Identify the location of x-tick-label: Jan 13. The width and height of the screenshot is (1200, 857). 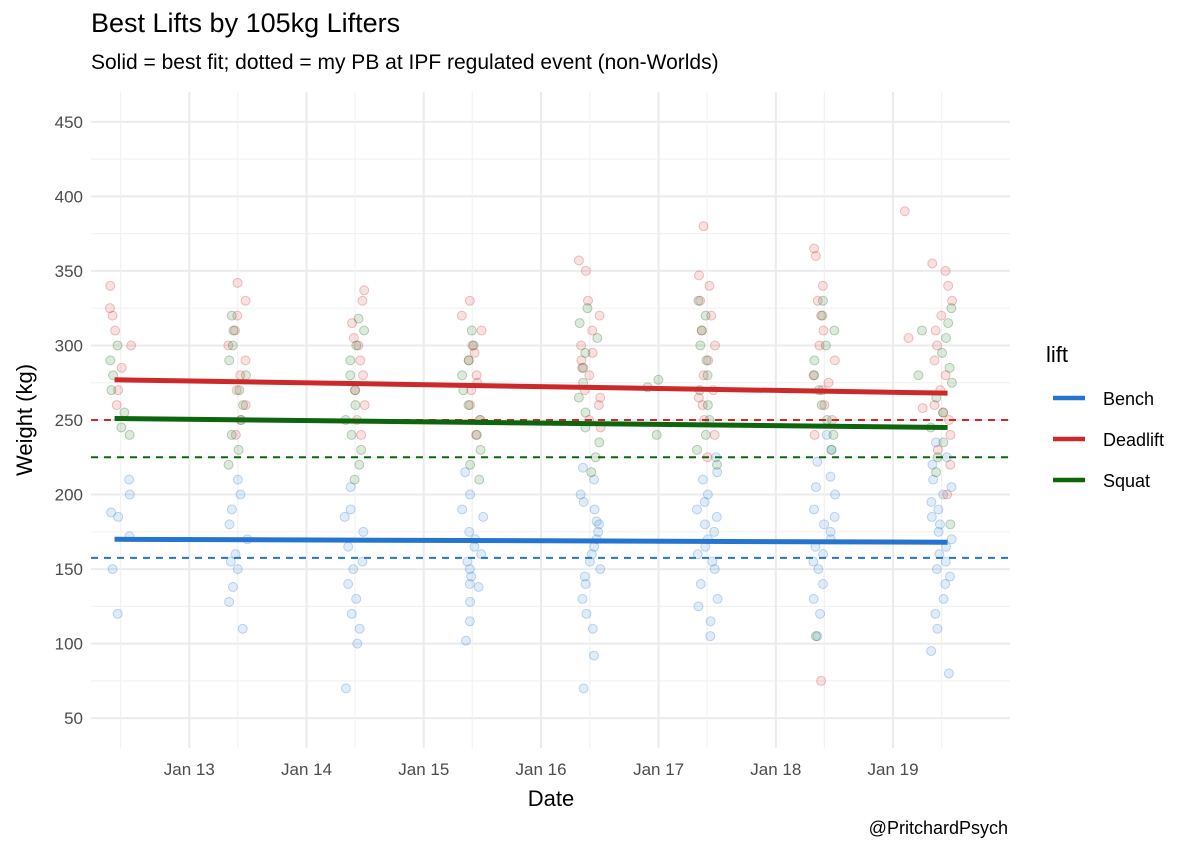
(189, 769).